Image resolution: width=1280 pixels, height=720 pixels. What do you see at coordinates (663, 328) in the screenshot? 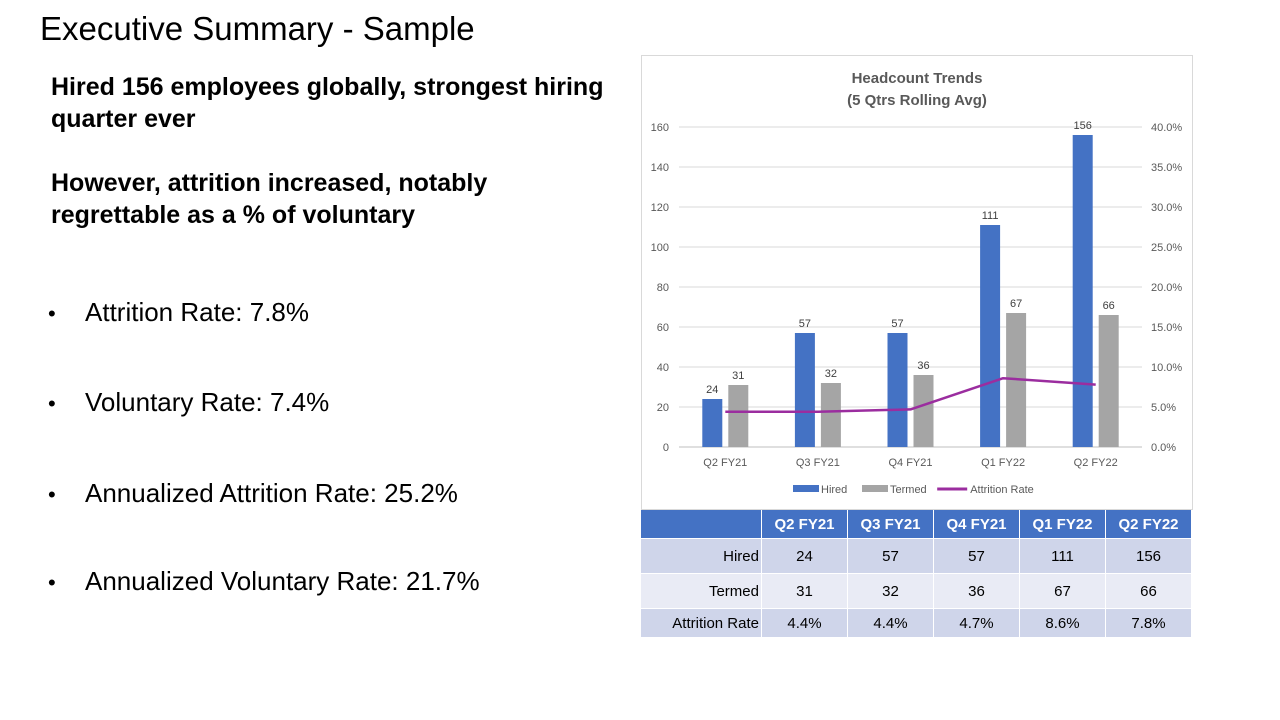
I see `y-left-tick-label: 60` at bounding box center [663, 328].